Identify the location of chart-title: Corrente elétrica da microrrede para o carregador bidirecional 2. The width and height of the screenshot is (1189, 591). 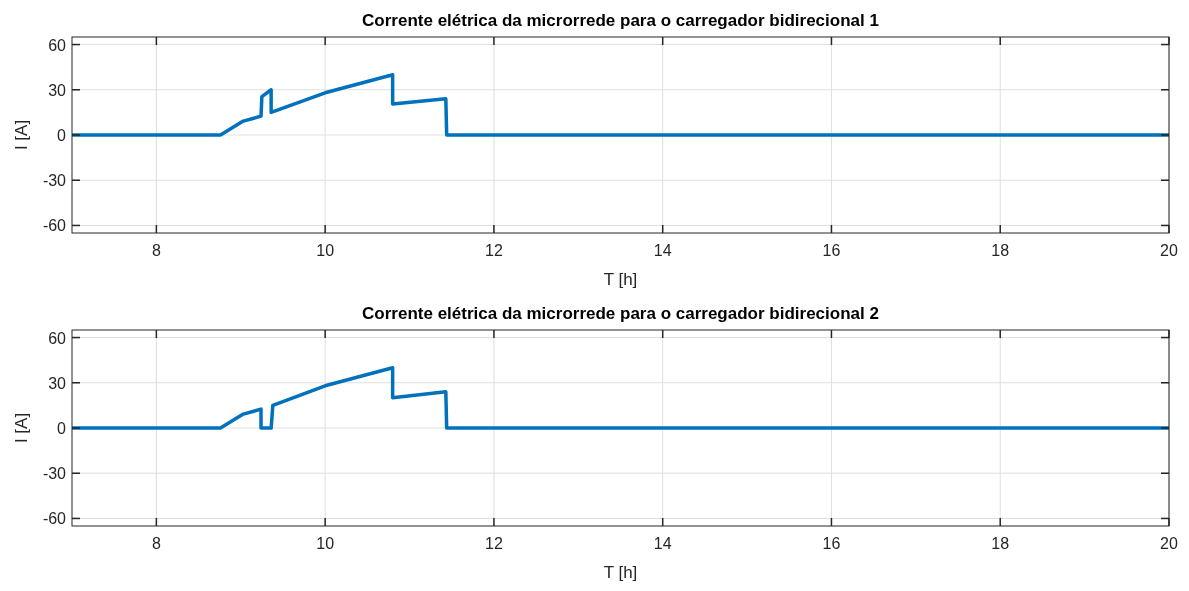
(620, 313).